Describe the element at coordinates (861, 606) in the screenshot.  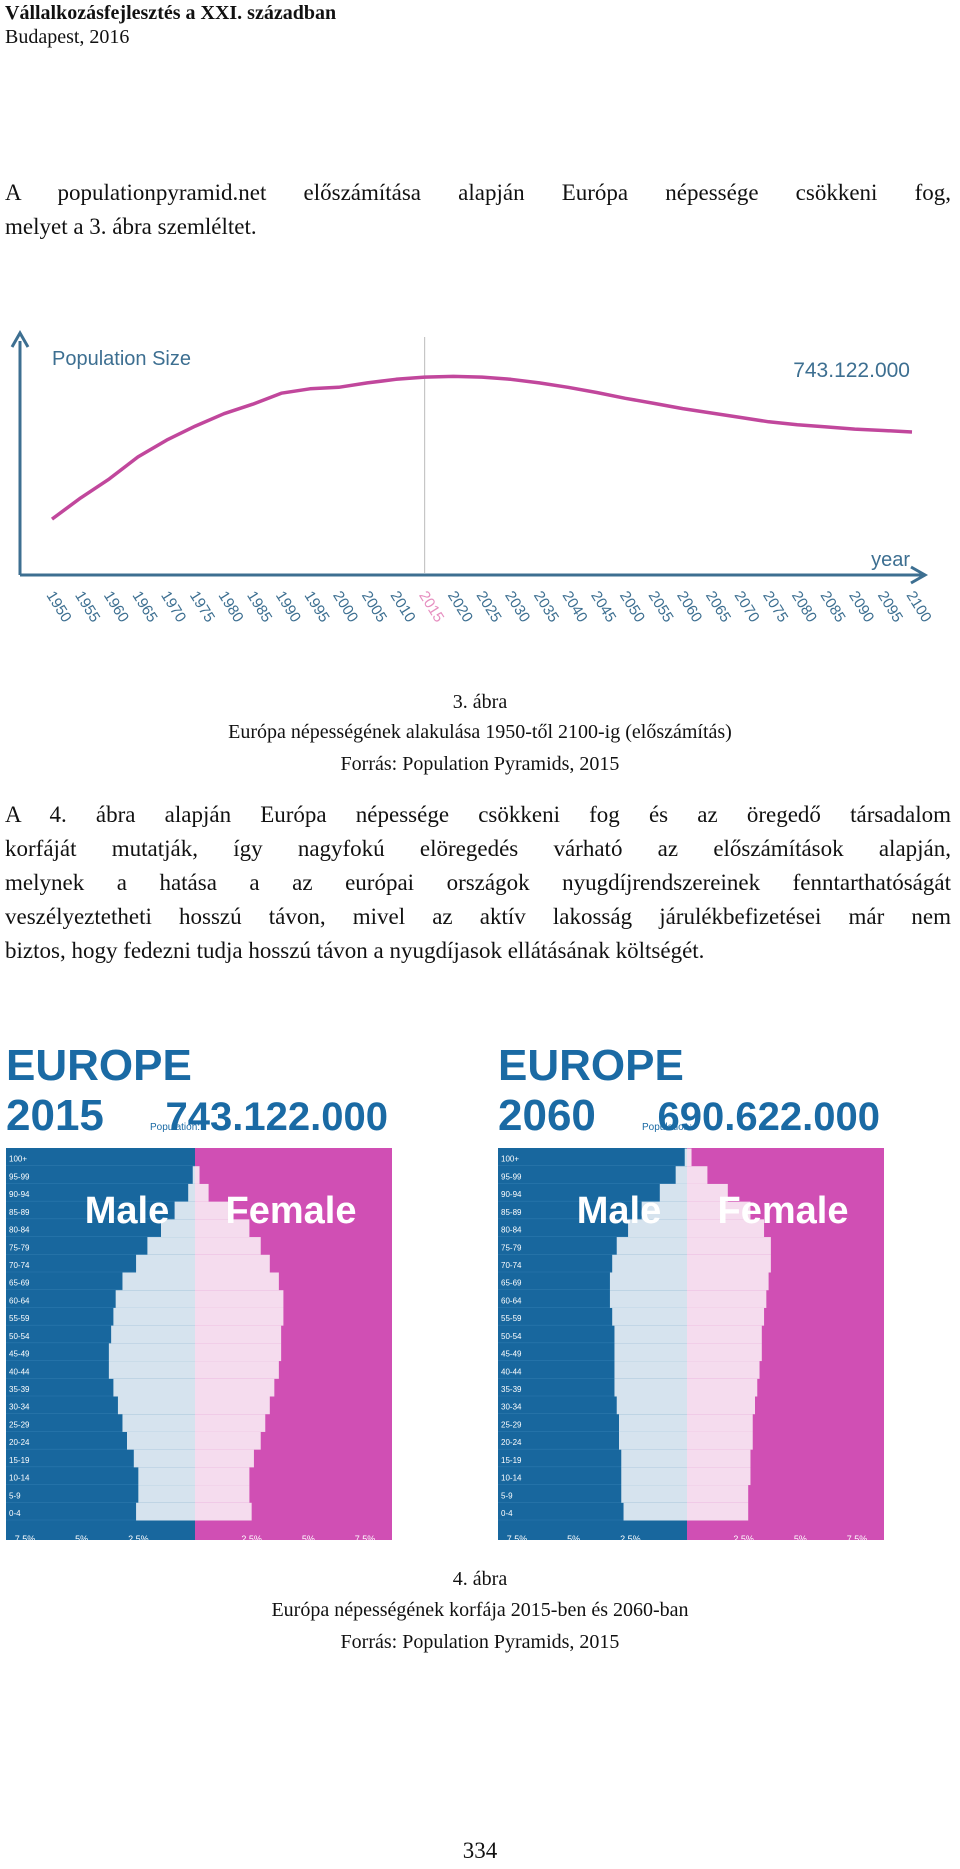
I see `x-tick-label: 2090` at that location.